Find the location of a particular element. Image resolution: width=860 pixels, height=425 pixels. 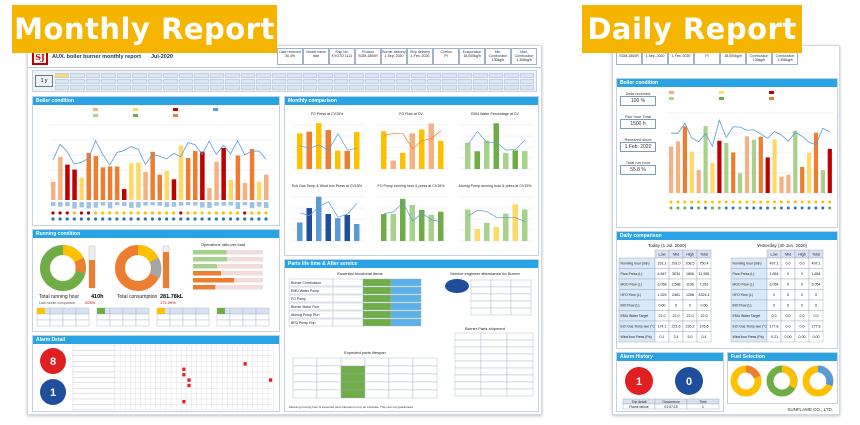

value: 22.0 is located at coordinates (704, 316).